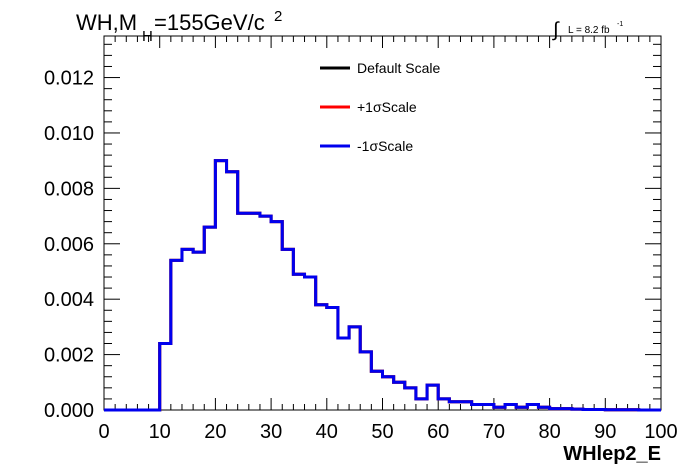  What do you see at coordinates (69, 245) in the screenshot?
I see `y-tick-label: 0.006` at bounding box center [69, 245].